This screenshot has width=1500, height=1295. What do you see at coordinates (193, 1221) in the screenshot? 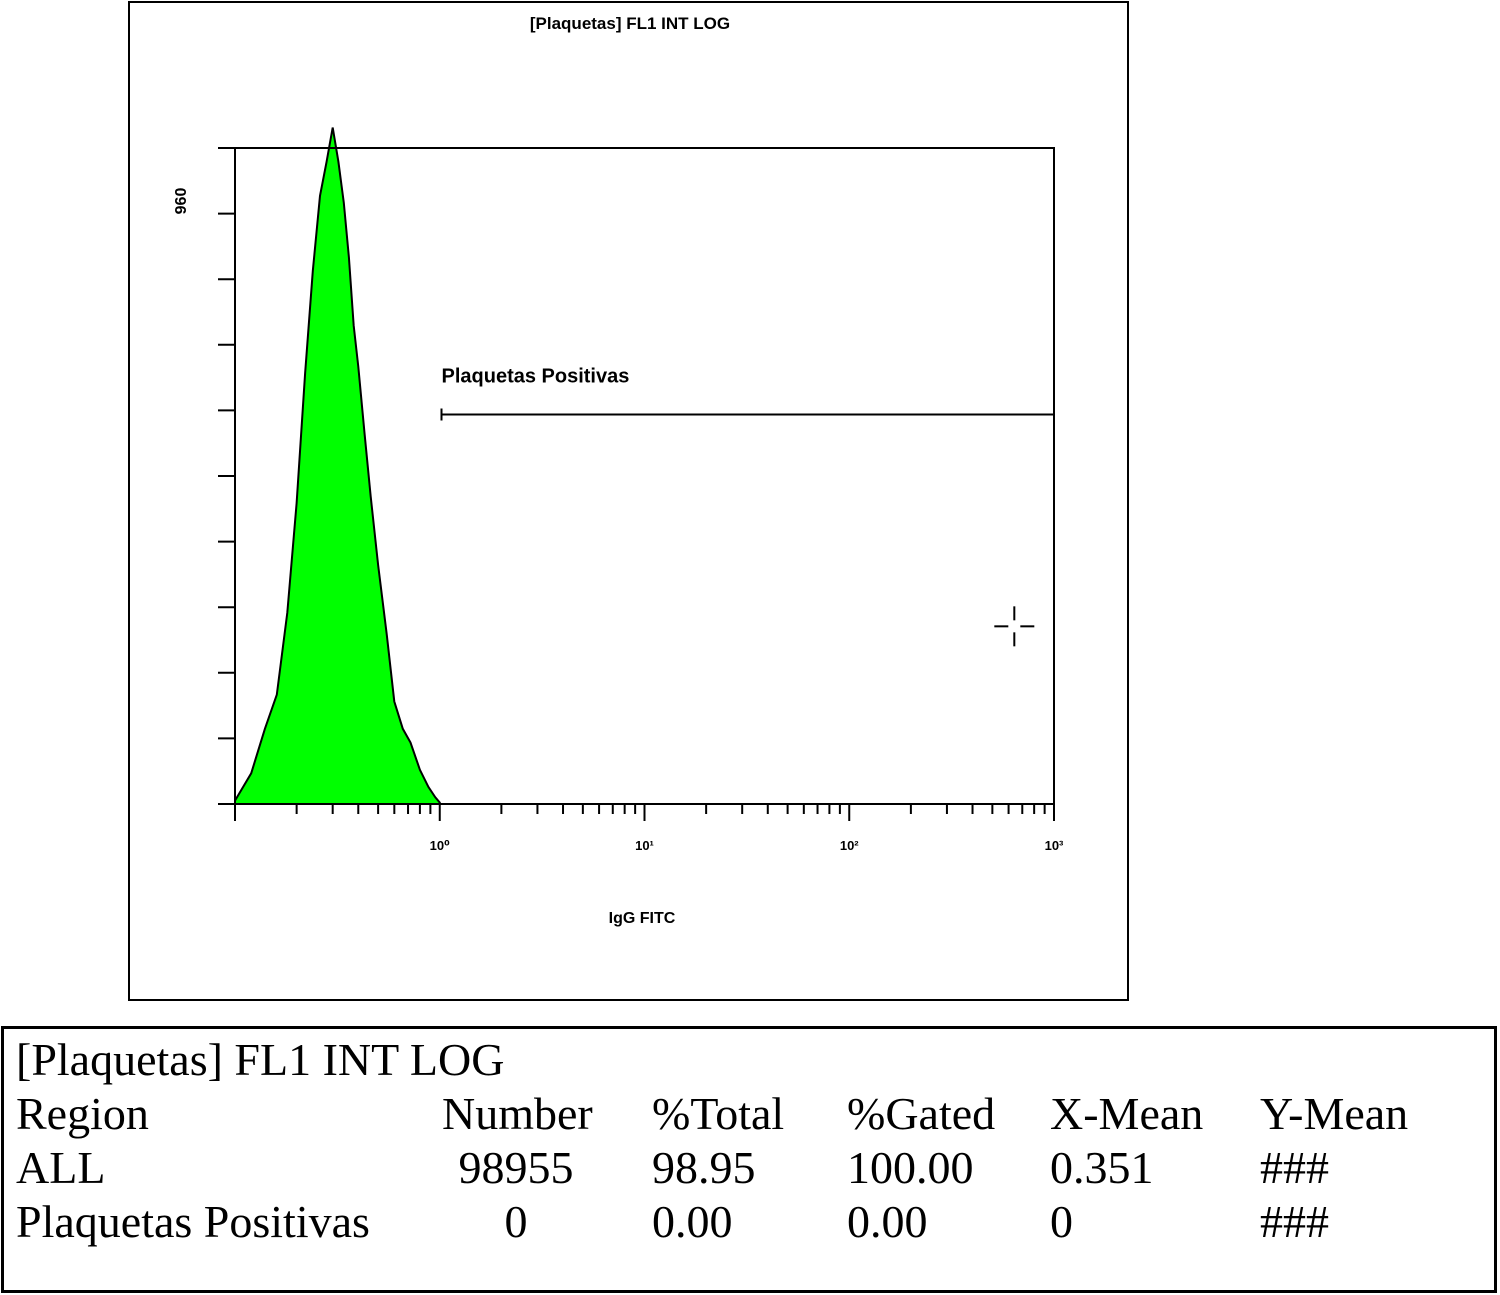
I see `stats-region-name: Plaquetas Positivas` at bounding box center [193, 1221].